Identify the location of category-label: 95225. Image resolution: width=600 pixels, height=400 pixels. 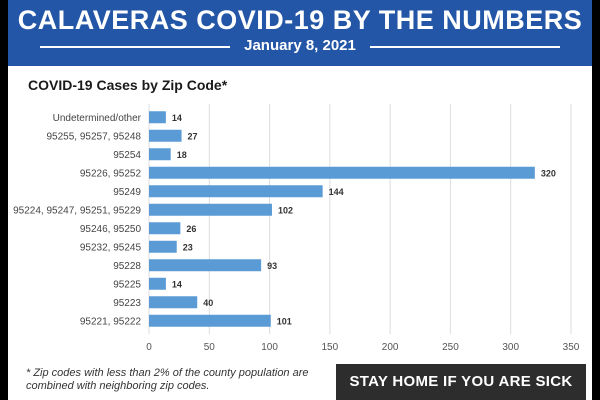
(127, 284).